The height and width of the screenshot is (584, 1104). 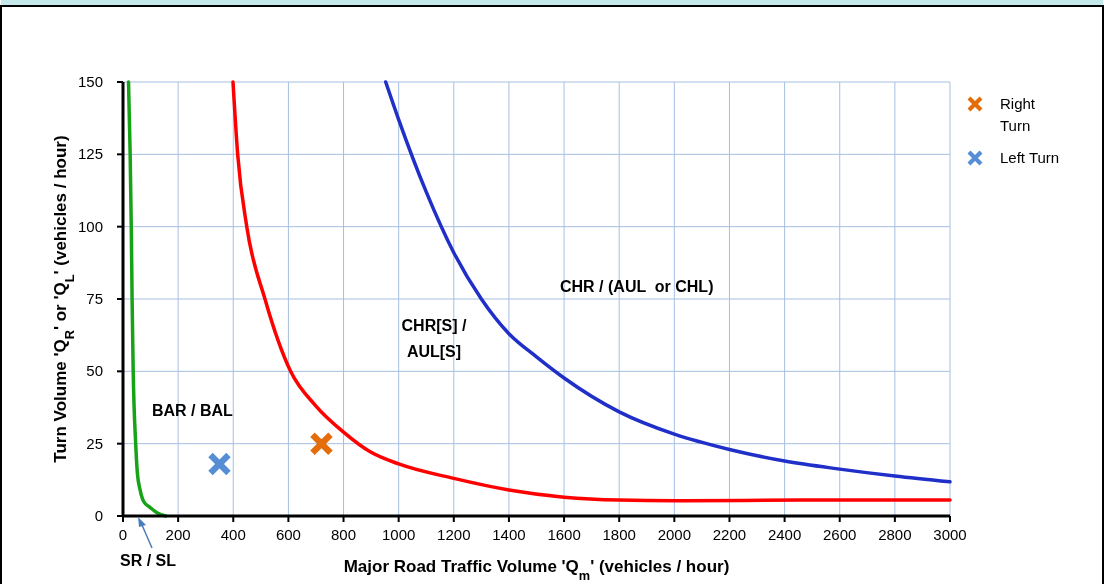 What do you see at coordinates (1018, 114) in the screenshot?
I see `legend-label: Right Turn` at bounding box center [1018, 114].